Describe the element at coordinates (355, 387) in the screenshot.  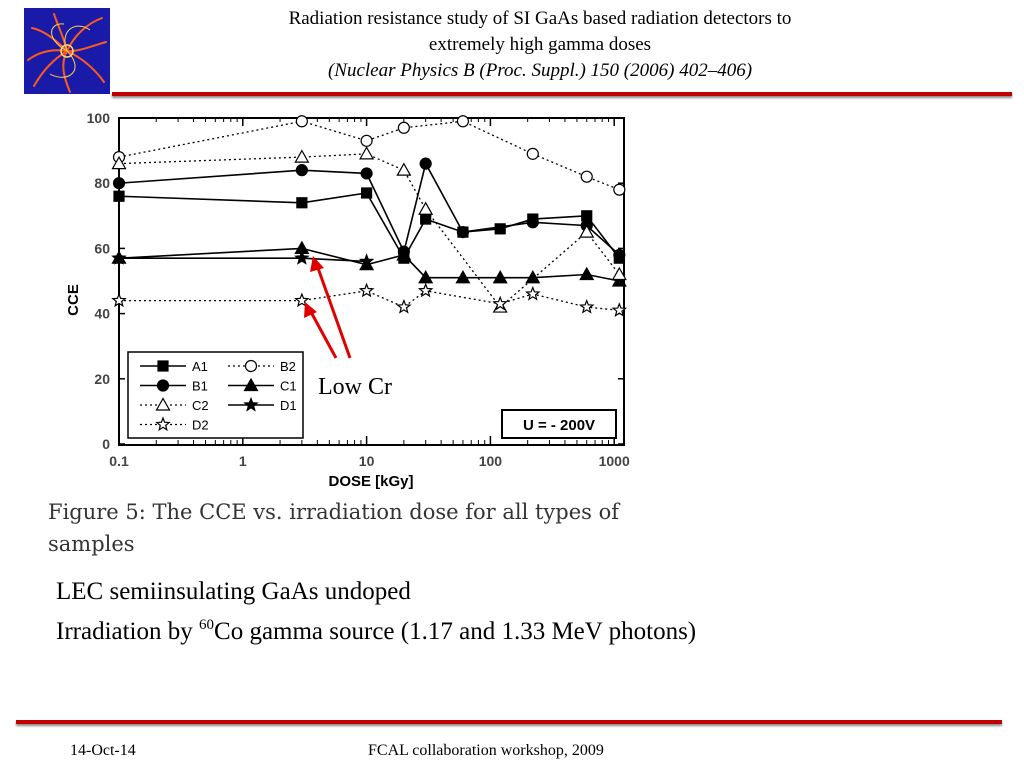
I see `low-cr-label: Low Cr` at that location.